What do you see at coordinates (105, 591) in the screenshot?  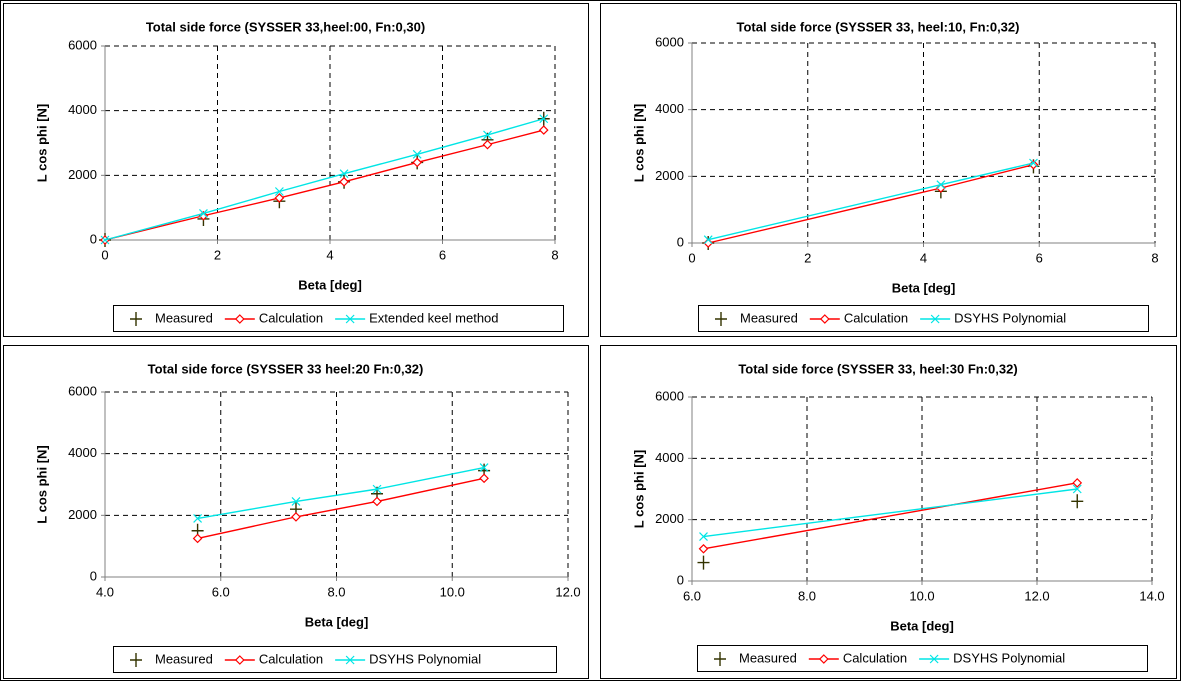 I see `x-tick-label: 4.0` at bounding box center [105, 591].